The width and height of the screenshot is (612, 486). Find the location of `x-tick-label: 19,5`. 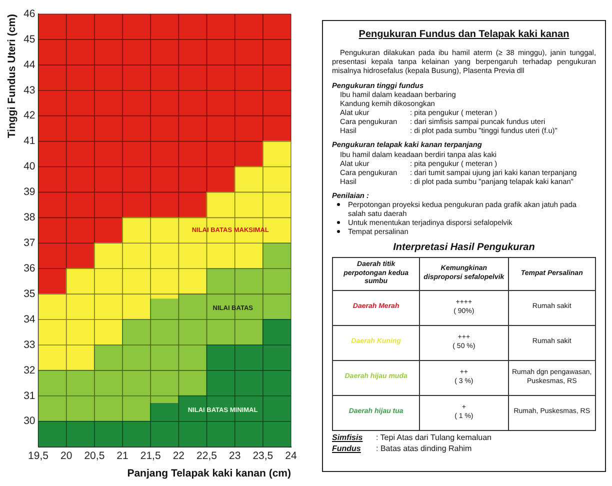

x-tick-label: 19,5 is located at coordinates (38, 456).